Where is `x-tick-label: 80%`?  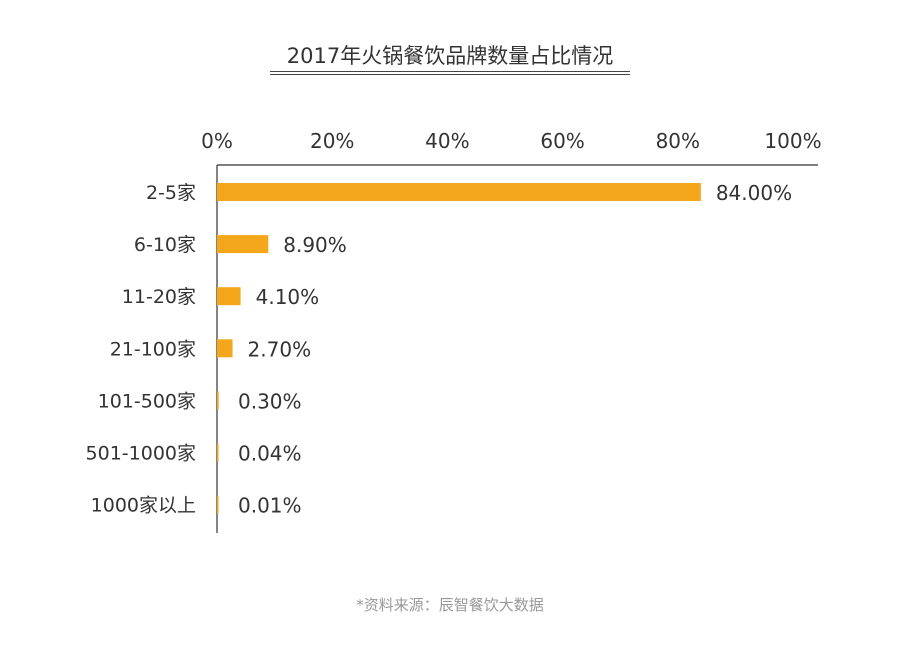 x-tick-label: 80% is located at coordinates (678, 141).